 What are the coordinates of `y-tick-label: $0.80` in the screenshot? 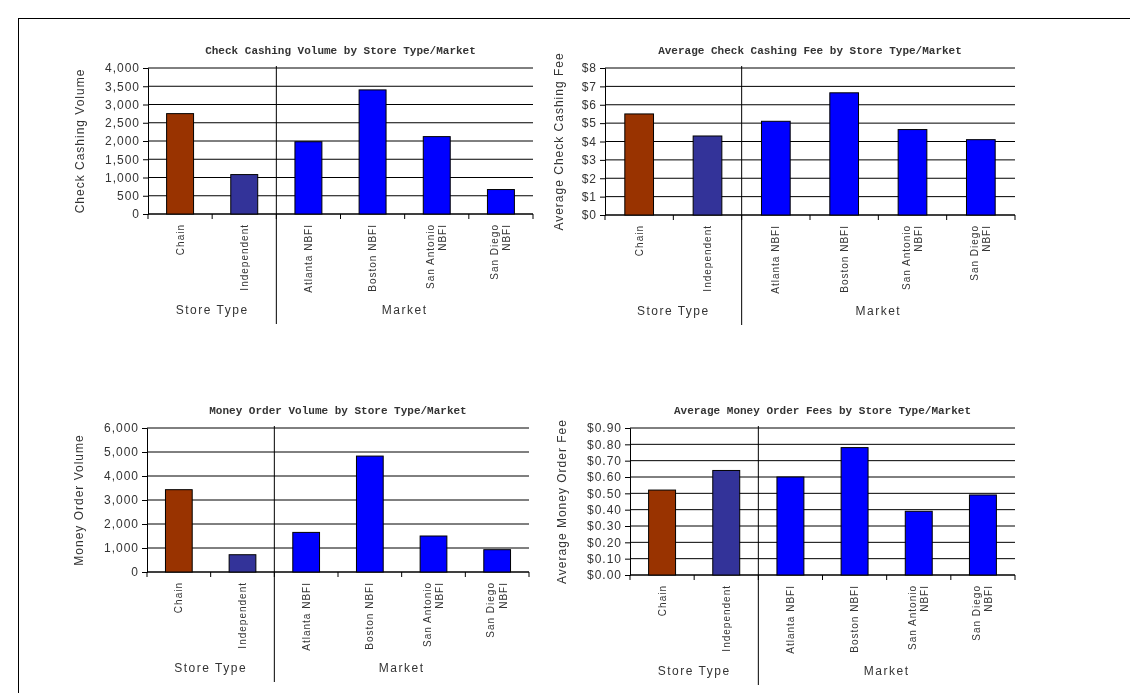 It's located at (604, 444).